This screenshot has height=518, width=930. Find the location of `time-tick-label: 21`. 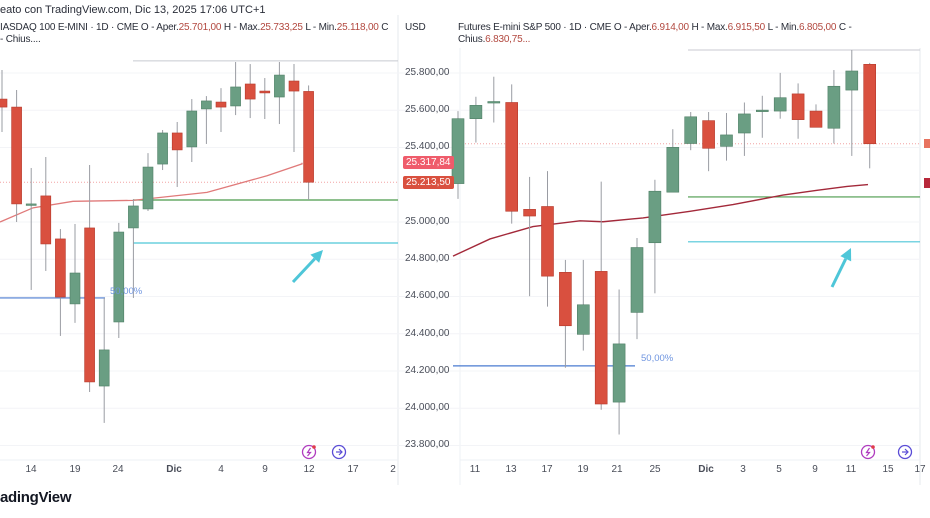

time-tick-label: 21 is located at coordinates (617, 469).